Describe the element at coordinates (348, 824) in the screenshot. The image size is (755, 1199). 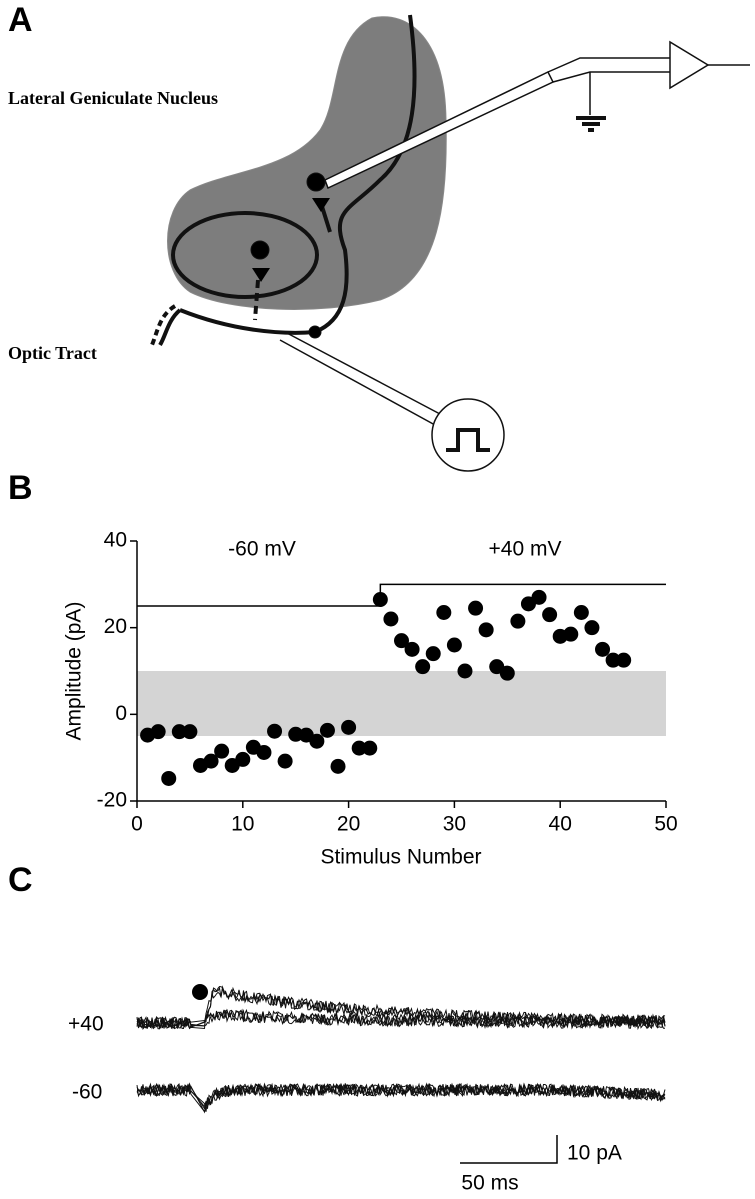
I see `x-tick-label: 20` at that location.